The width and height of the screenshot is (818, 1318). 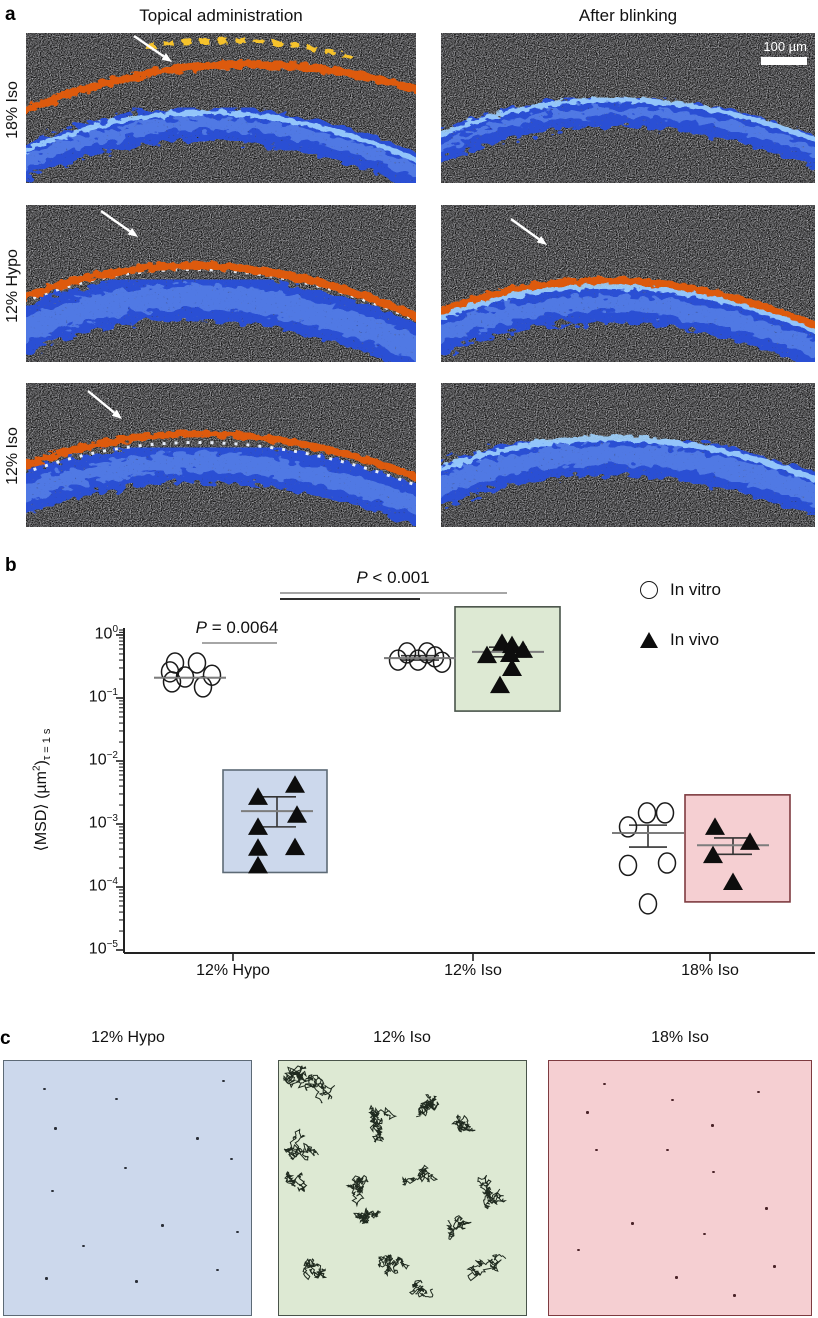 What do you see at coordinates (628, 455) in the screenshot?
I see `oct-image-12-iso-blink` at bounding box center [628, 455].